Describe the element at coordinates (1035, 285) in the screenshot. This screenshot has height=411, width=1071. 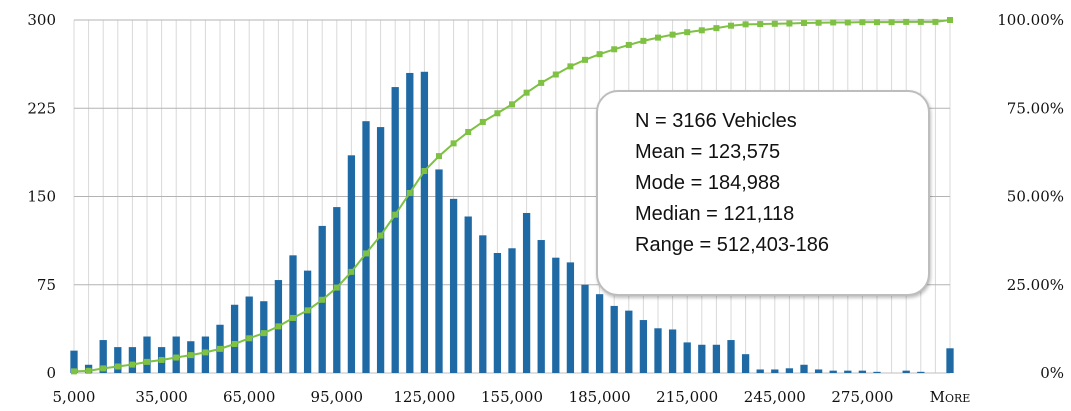
I see `right-axis-tick-label: 25.00%` at that location.